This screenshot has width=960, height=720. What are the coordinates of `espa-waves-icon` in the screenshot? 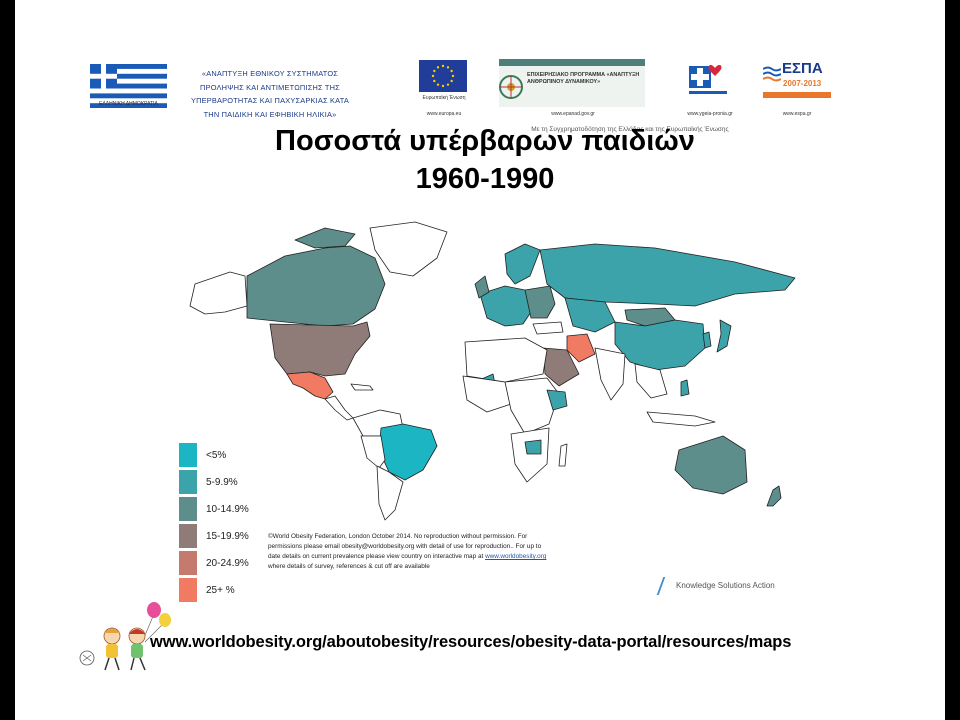 It's located at (772, 74).